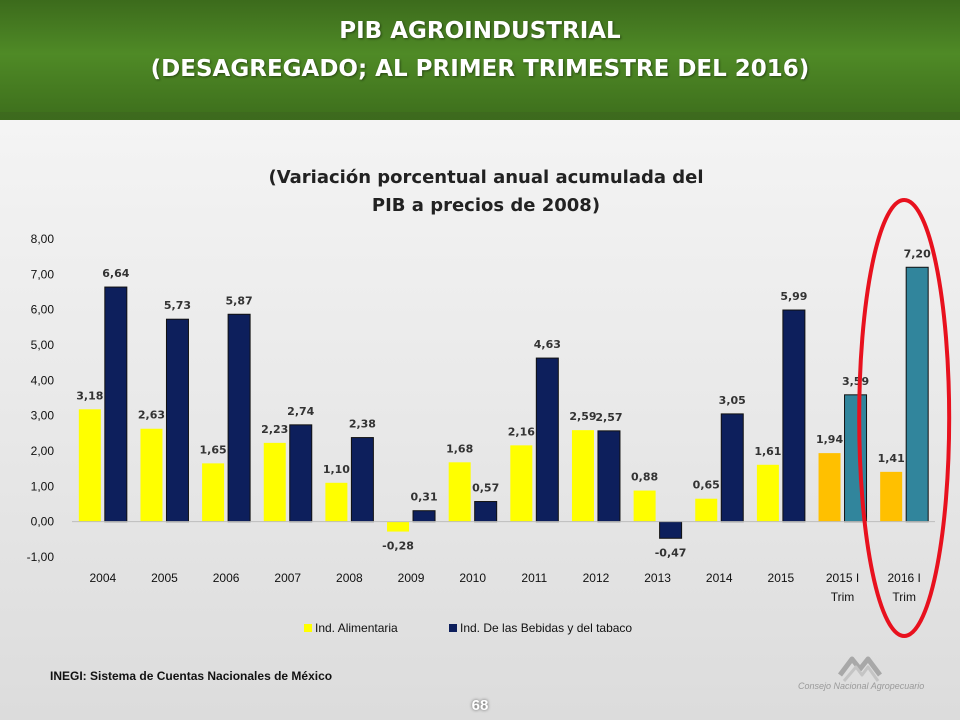 This screenshot has width=960, height=720. Describe the element at coordinates (43, 380) in the screenshot. I see `y-tick-label: 4,00` at that location.